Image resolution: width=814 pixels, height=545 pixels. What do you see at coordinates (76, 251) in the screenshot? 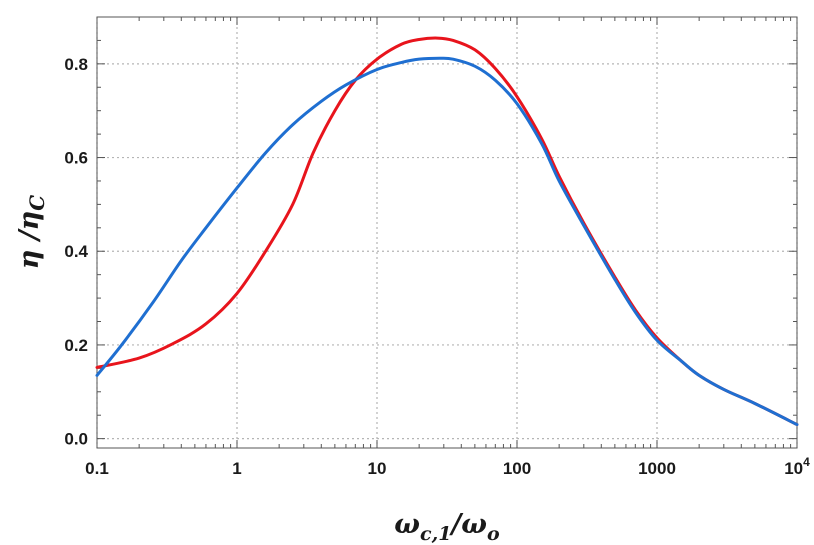
I see `y-tick-label-2: 0.4` at bounding box center [76, 251].